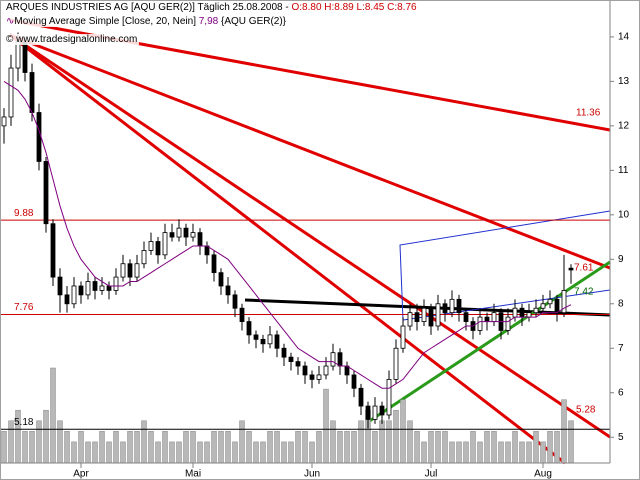  Describe the element at coordinates (623, 170) in the screenshot. I see `y-tick-label: 11` at that location.